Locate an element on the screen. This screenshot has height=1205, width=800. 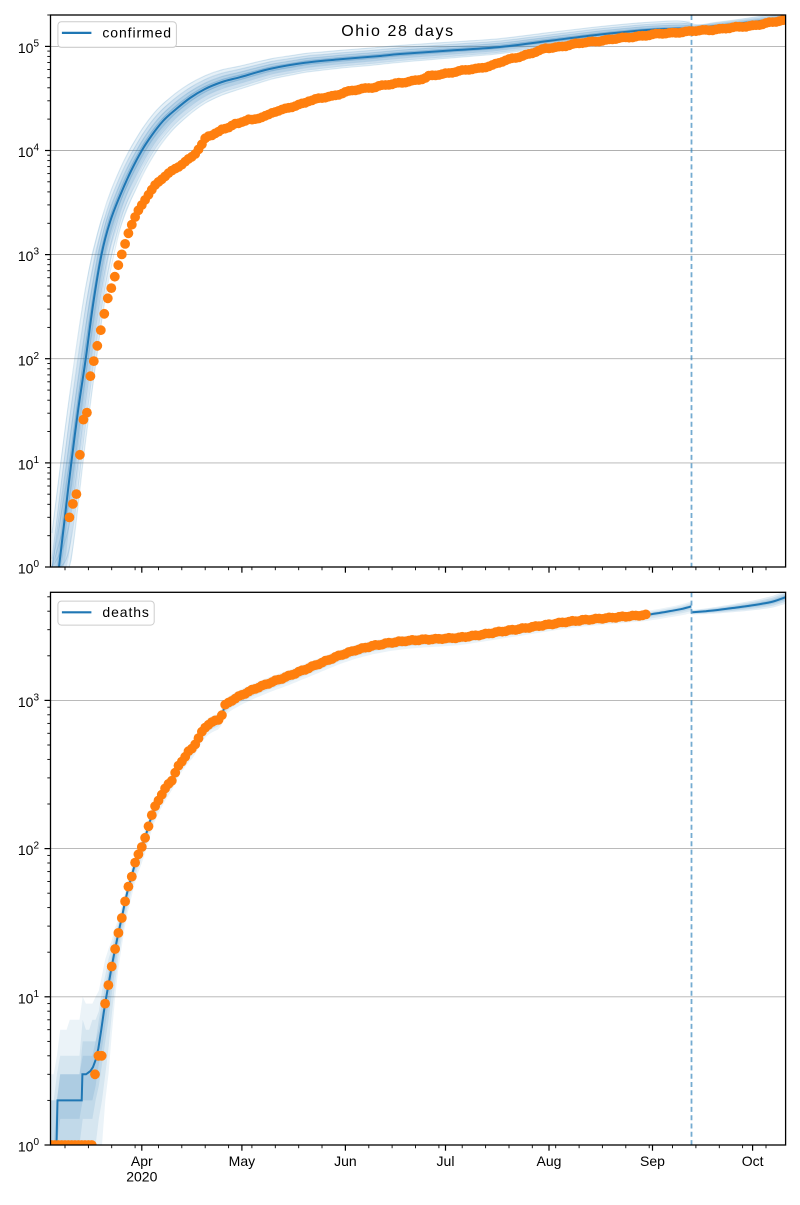
svg-text: 2020 is located at coordinates (141, 1177).